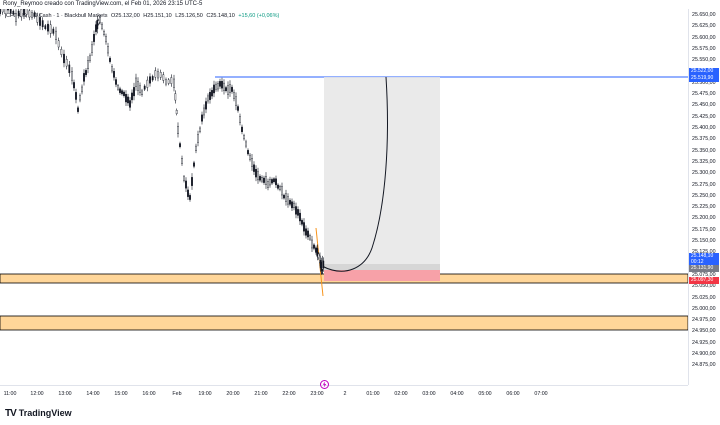 The image size is (720, 425). I want to click on time-tick-label: 04:00, so click(457, 394).